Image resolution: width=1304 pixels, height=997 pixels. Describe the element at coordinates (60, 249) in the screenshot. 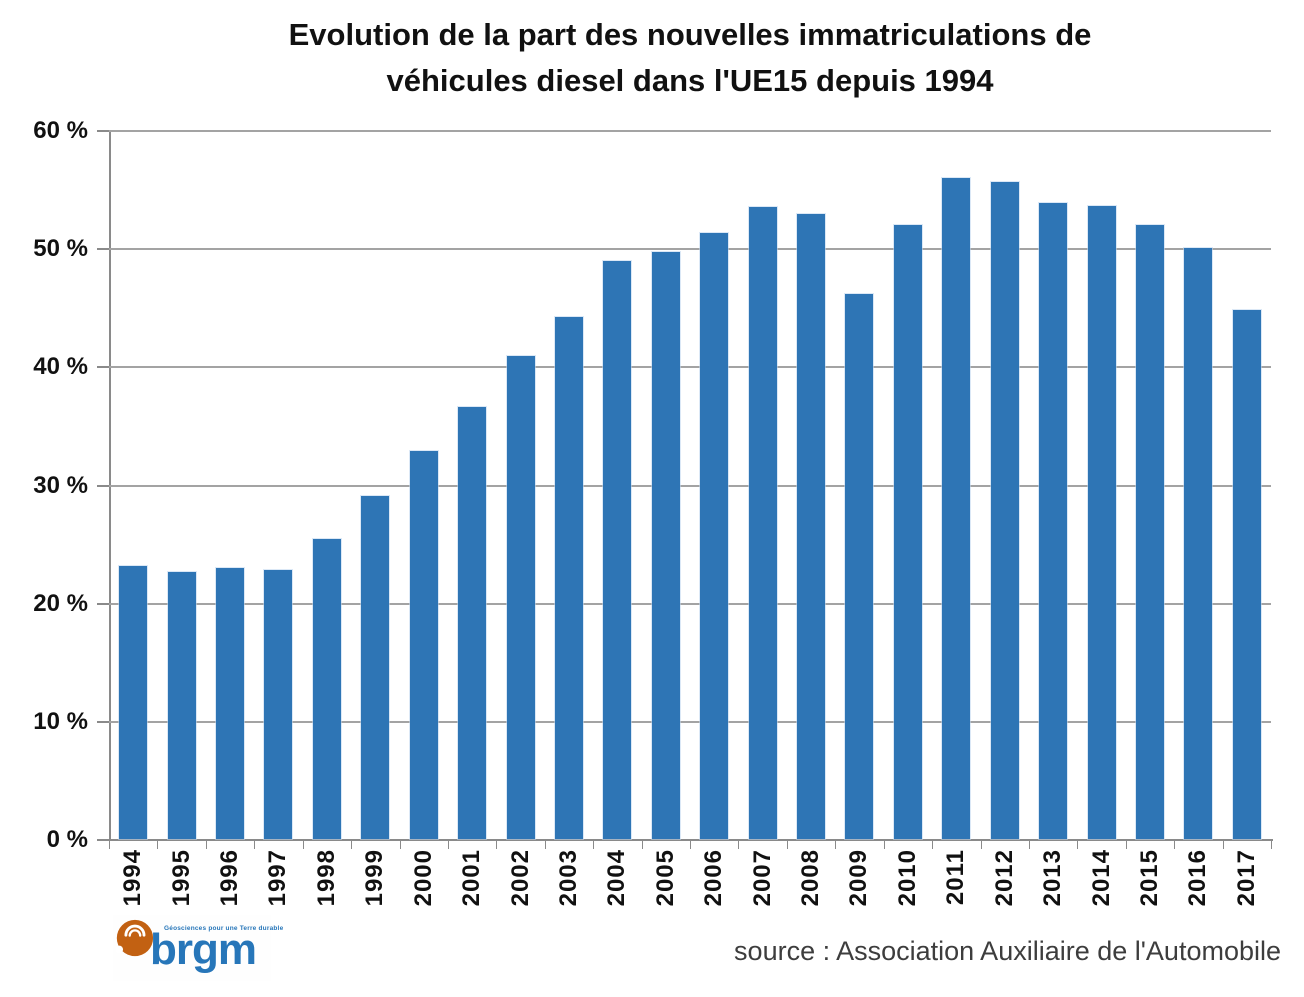

I see `y-axis-label-50: 50 %` at that location.